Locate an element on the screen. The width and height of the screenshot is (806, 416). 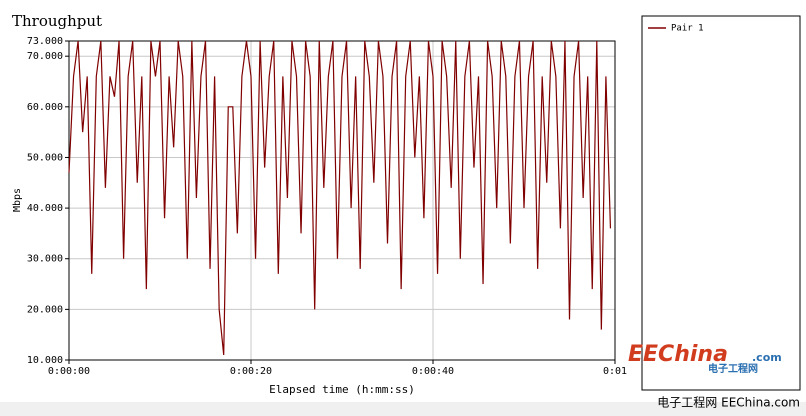
watermark-logo: EEChina is located at coordinates (678, 354).